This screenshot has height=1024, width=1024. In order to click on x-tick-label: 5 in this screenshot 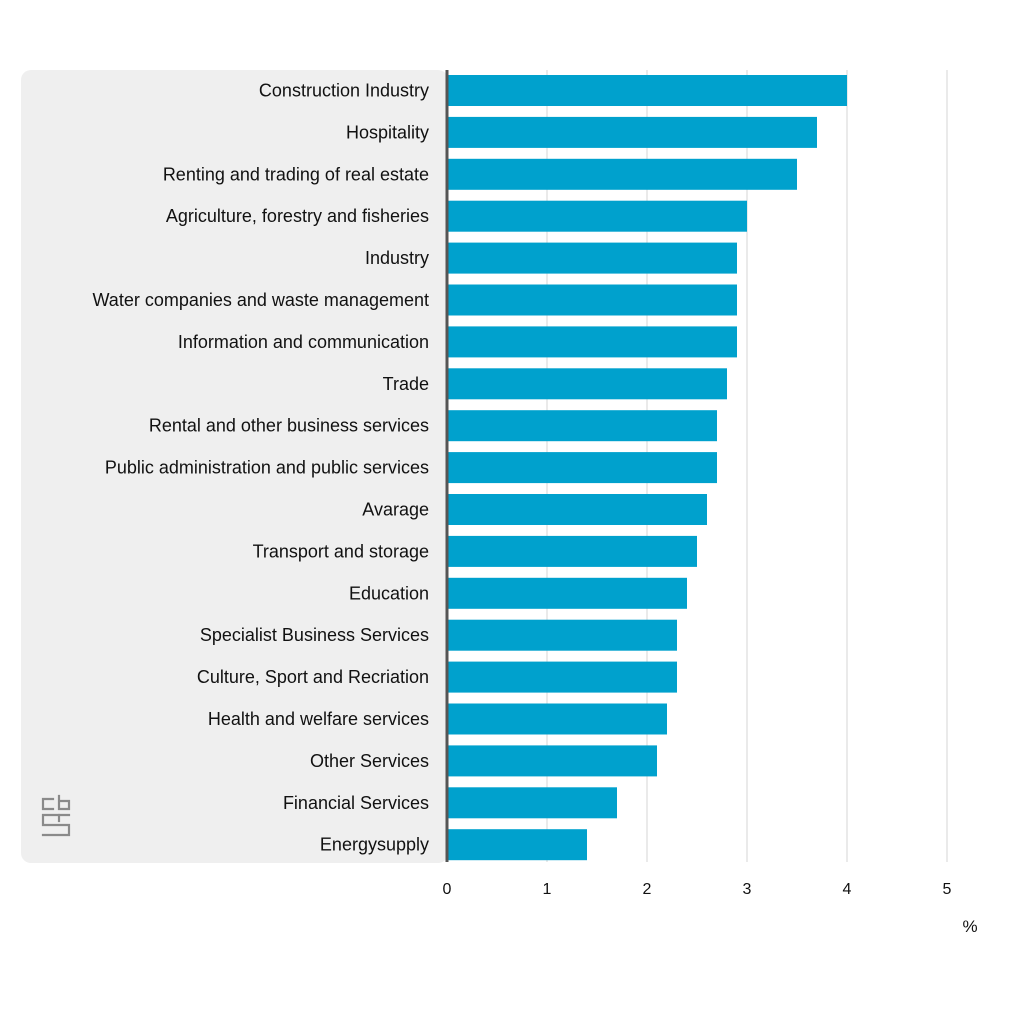, I will do `click(947, 889)`.